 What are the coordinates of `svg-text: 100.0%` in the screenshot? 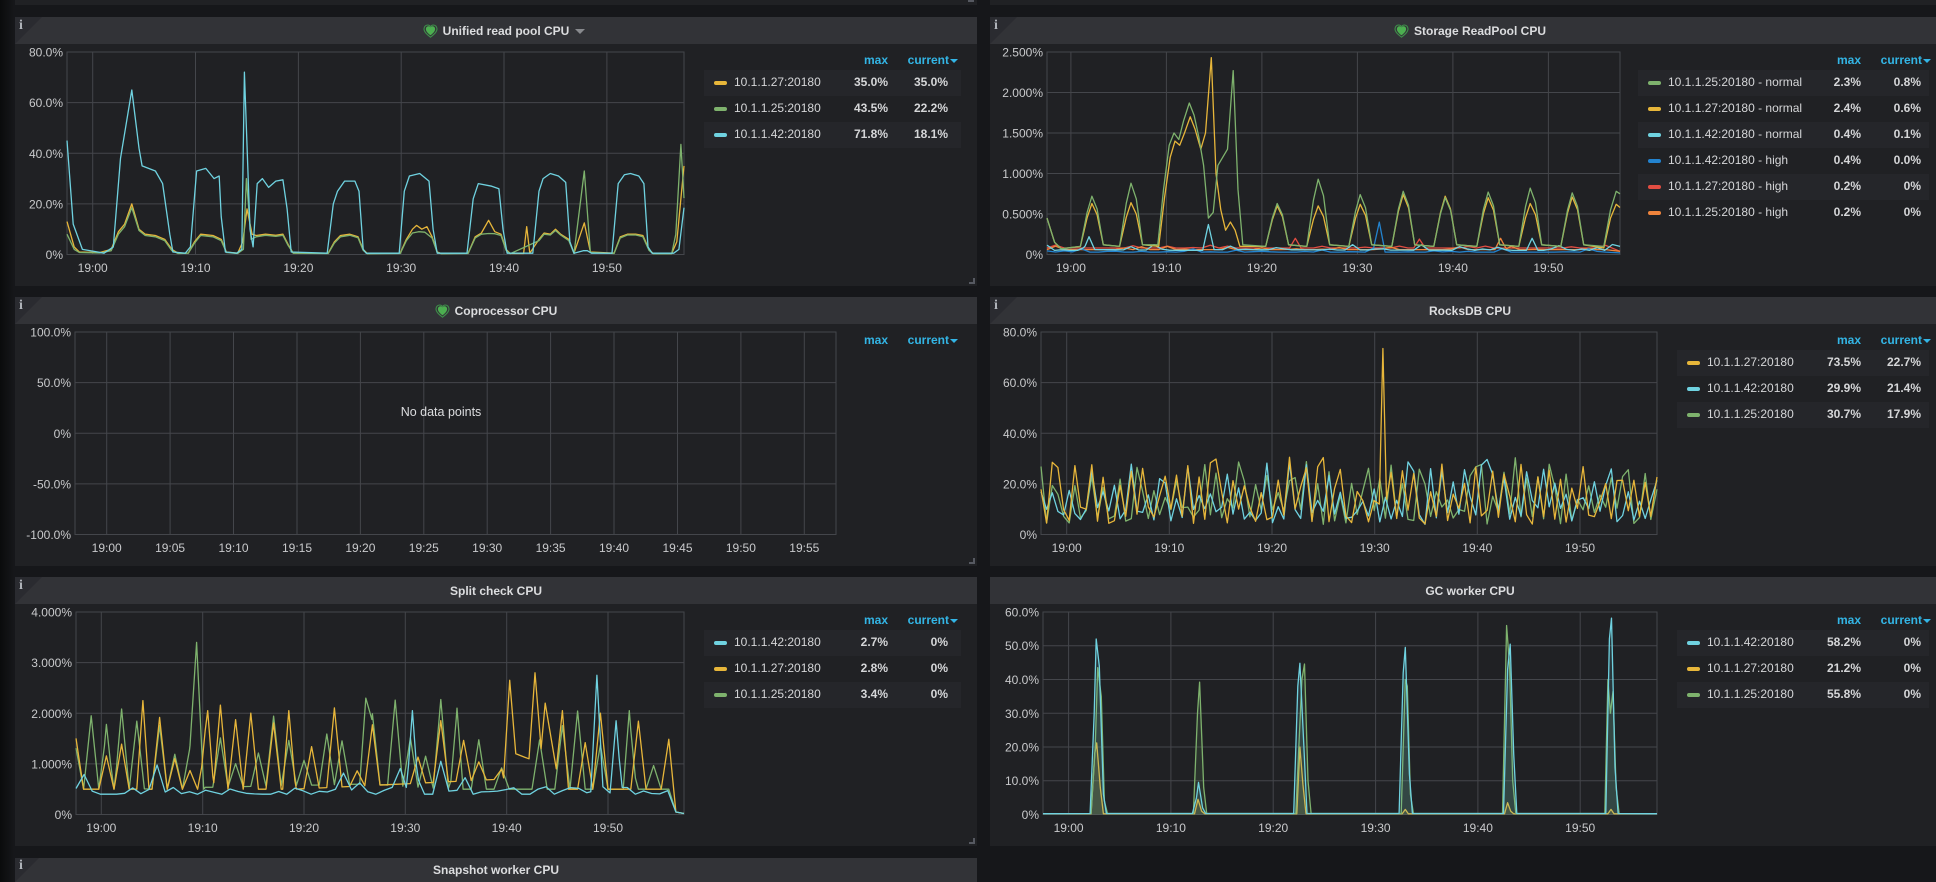 It's located at (50, 333).